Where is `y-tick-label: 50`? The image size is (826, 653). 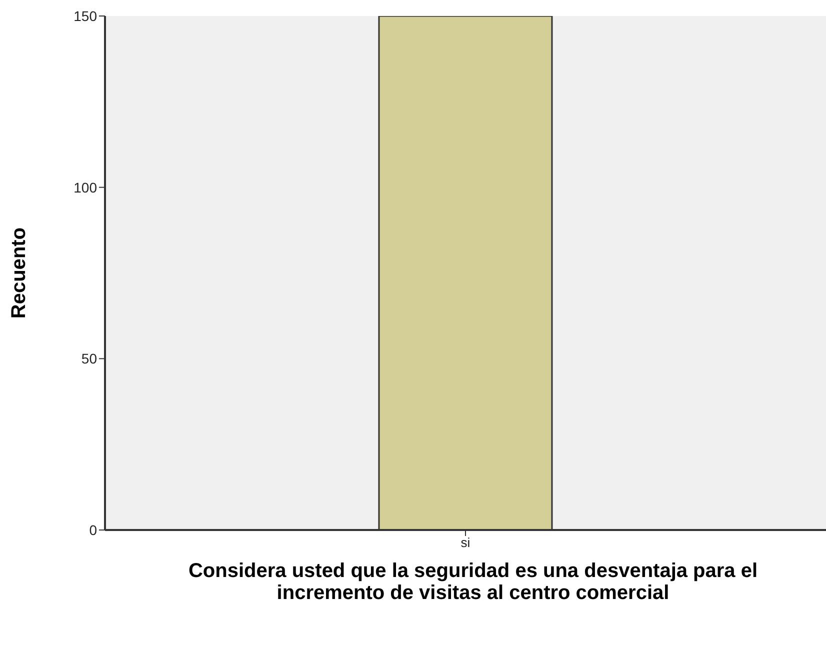 y-tick-label: 50 is located at coordinates (89, 358).